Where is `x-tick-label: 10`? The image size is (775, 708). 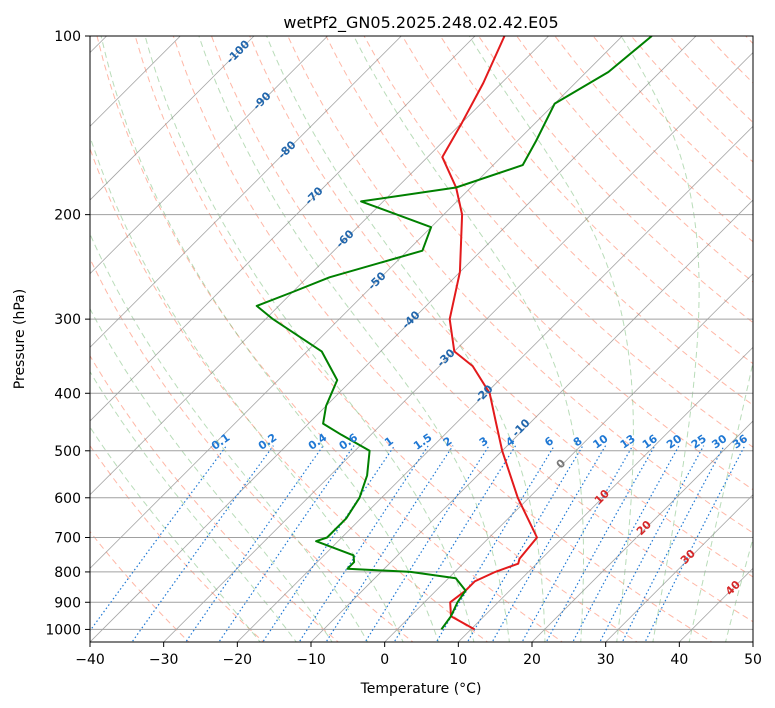 x-tick-label: 10 is located at coordinates (458, 660).